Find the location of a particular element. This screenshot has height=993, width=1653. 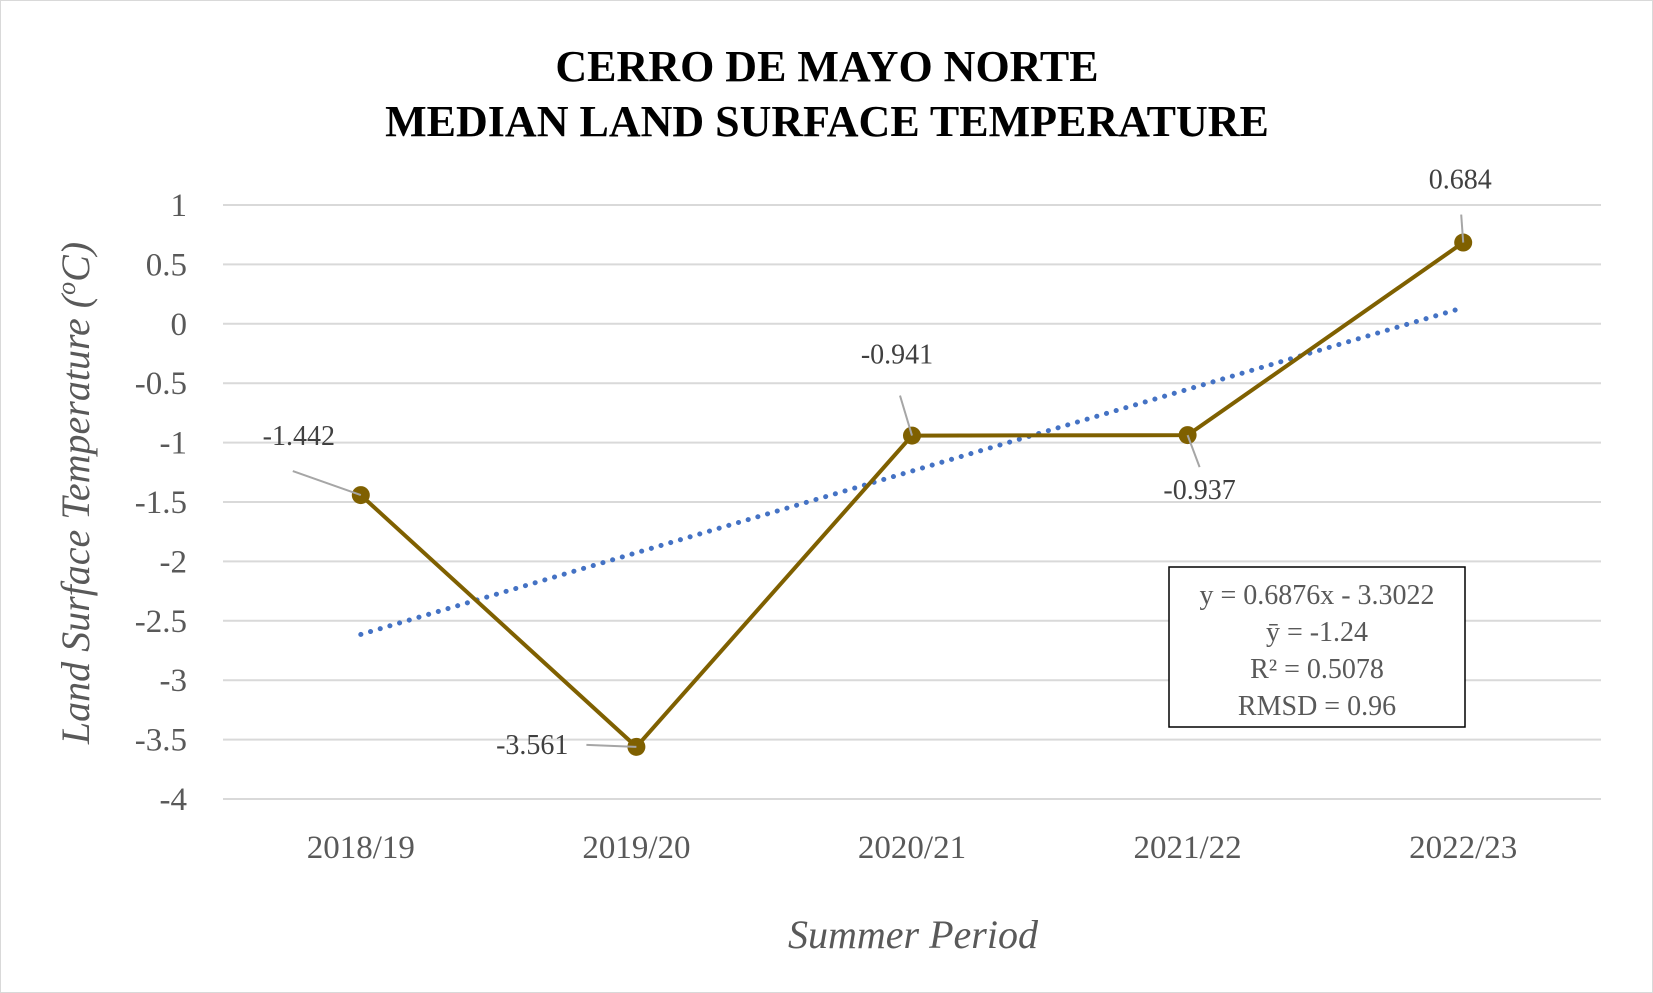

y-axis-title-end: C) is located at coordinates (75, 262).